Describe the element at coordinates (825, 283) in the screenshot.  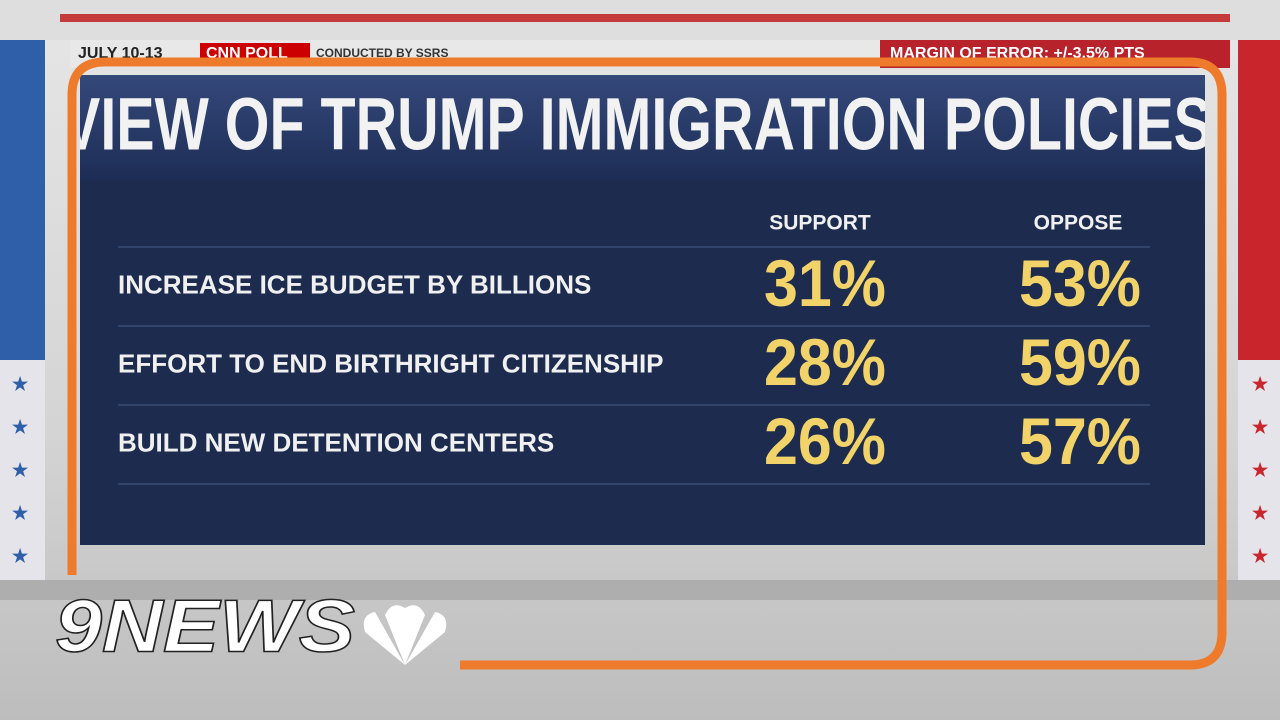
I see `support-value: 31%` at that location.